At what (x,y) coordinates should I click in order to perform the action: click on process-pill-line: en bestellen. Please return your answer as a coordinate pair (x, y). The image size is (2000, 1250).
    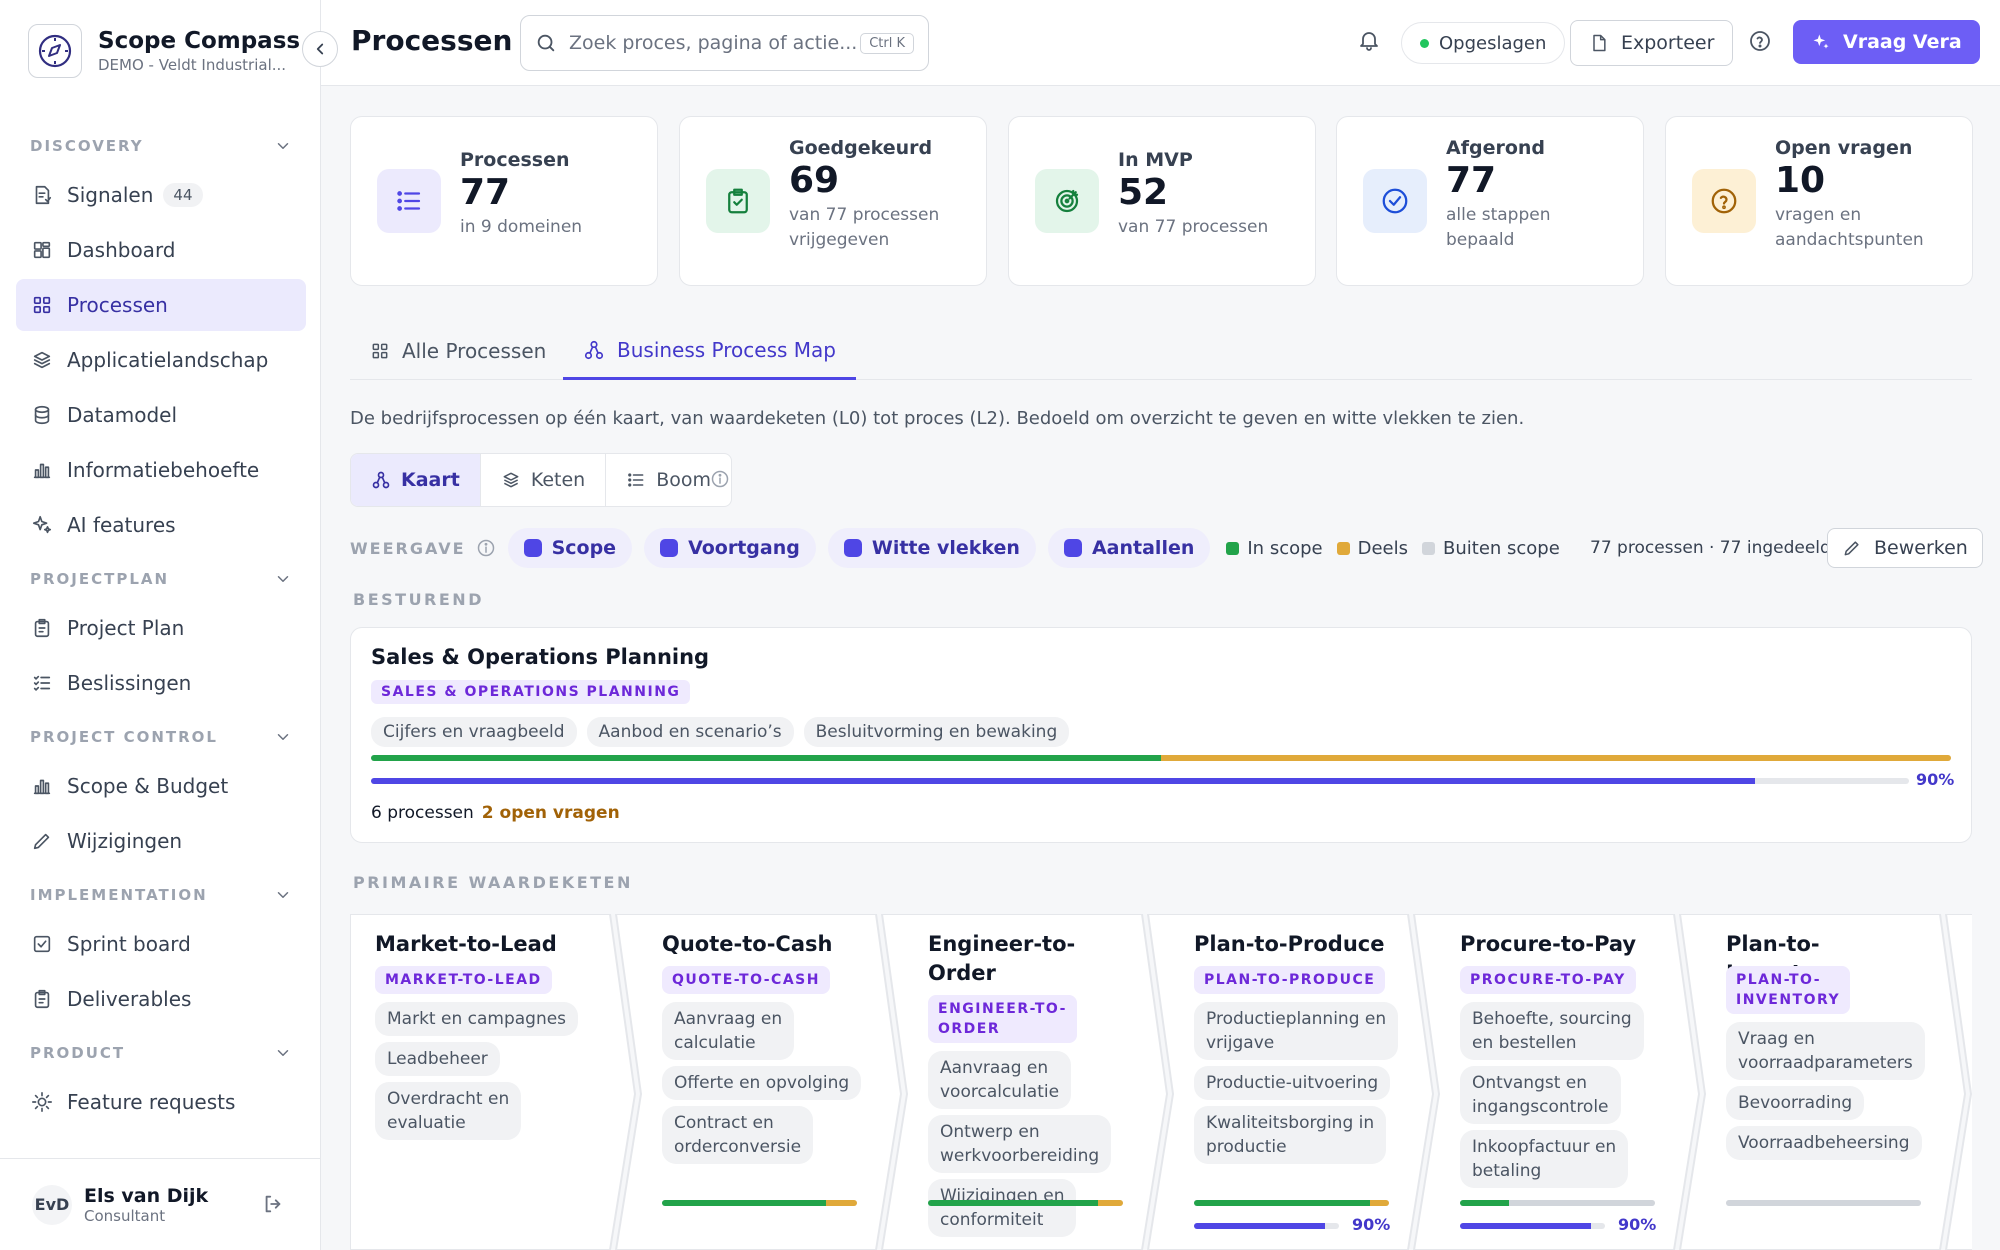
    Looking at the image, I should click on (1524, 1043).